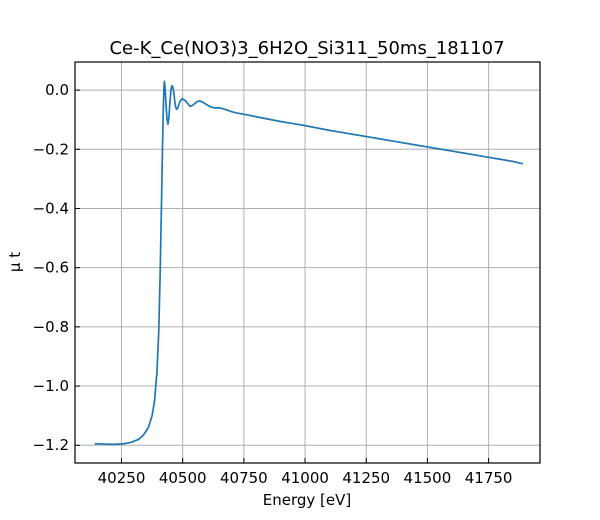  I want to click on y-tick-label: −0.6, so click(51, 268).